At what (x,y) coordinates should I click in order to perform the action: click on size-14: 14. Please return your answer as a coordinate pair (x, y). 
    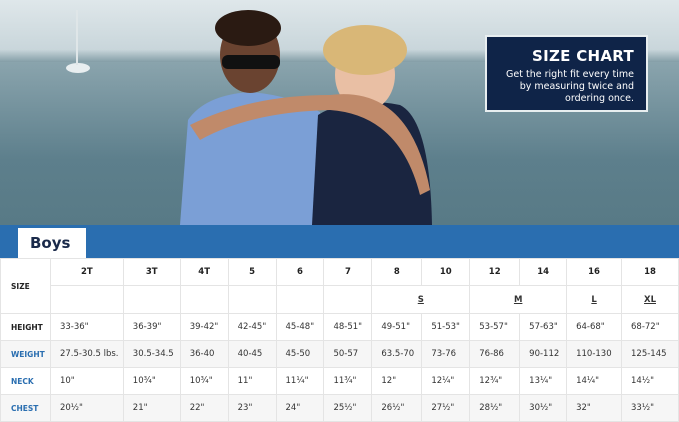
    Looking at the image, I should click on (543, 272).